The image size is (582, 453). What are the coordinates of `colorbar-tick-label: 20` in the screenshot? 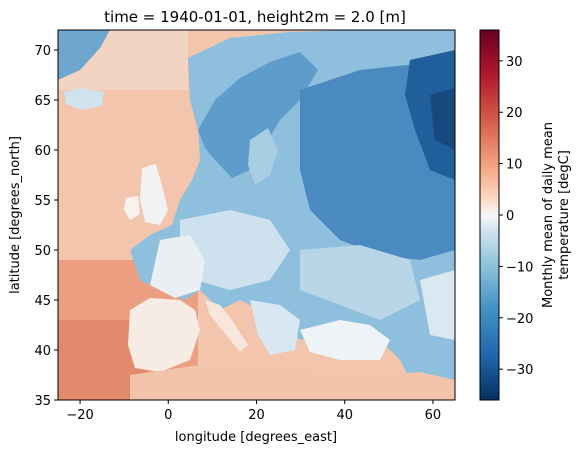 It's located at (514, 113).